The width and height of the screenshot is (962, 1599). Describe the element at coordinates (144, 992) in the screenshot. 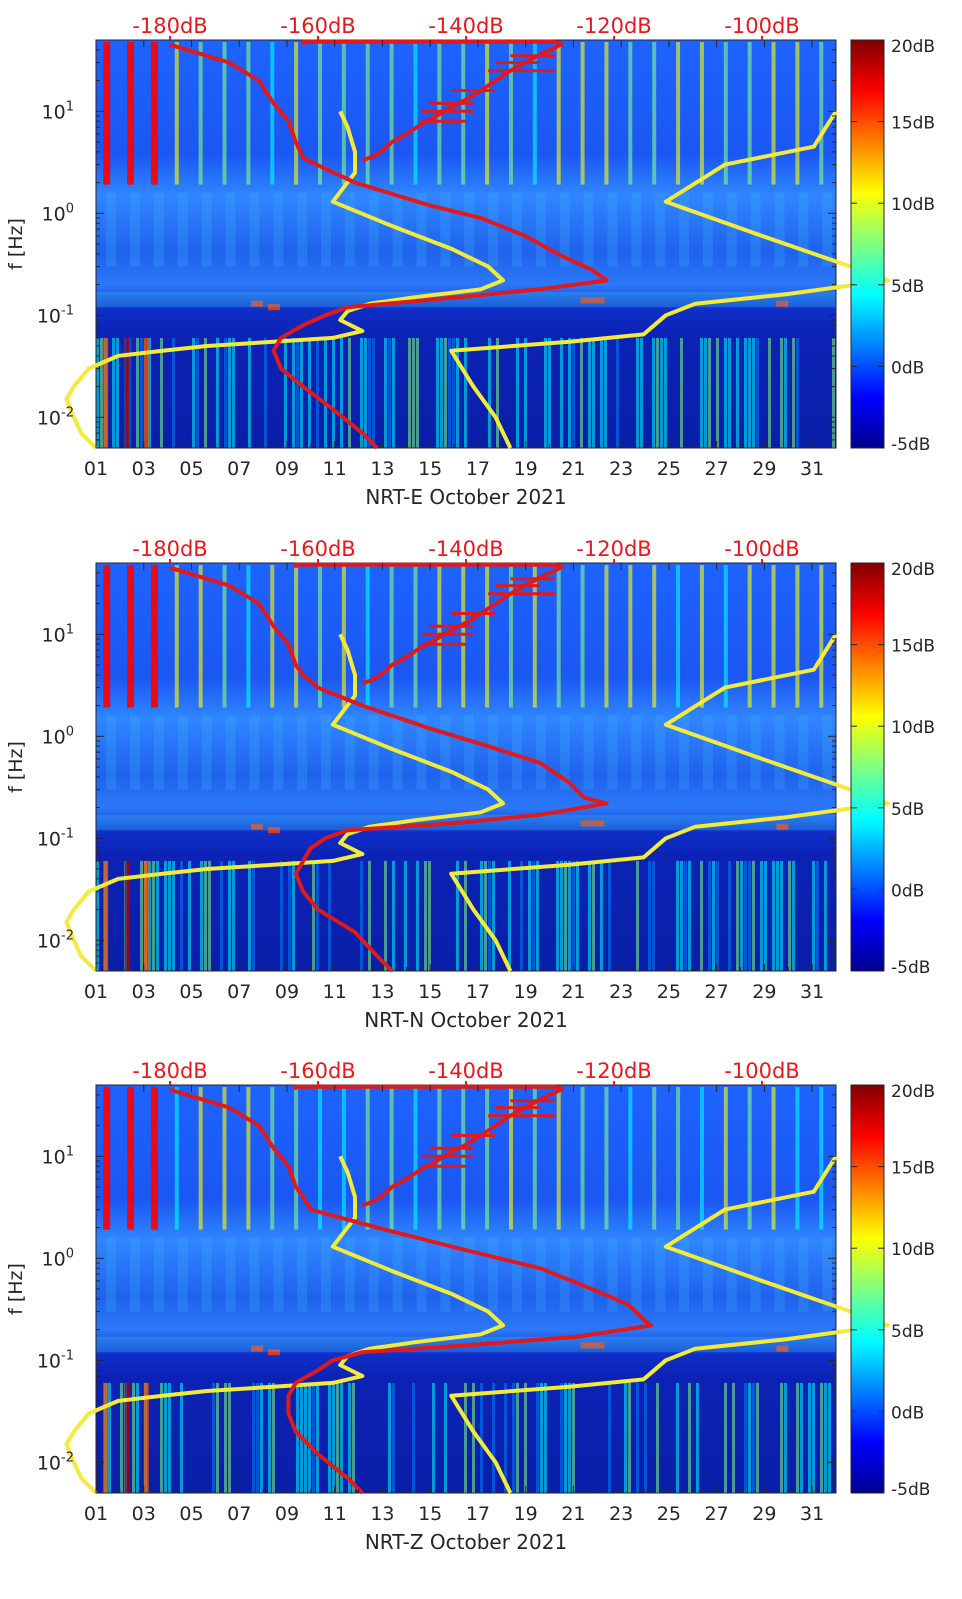

I see `x-tick-label: 03` at that location.